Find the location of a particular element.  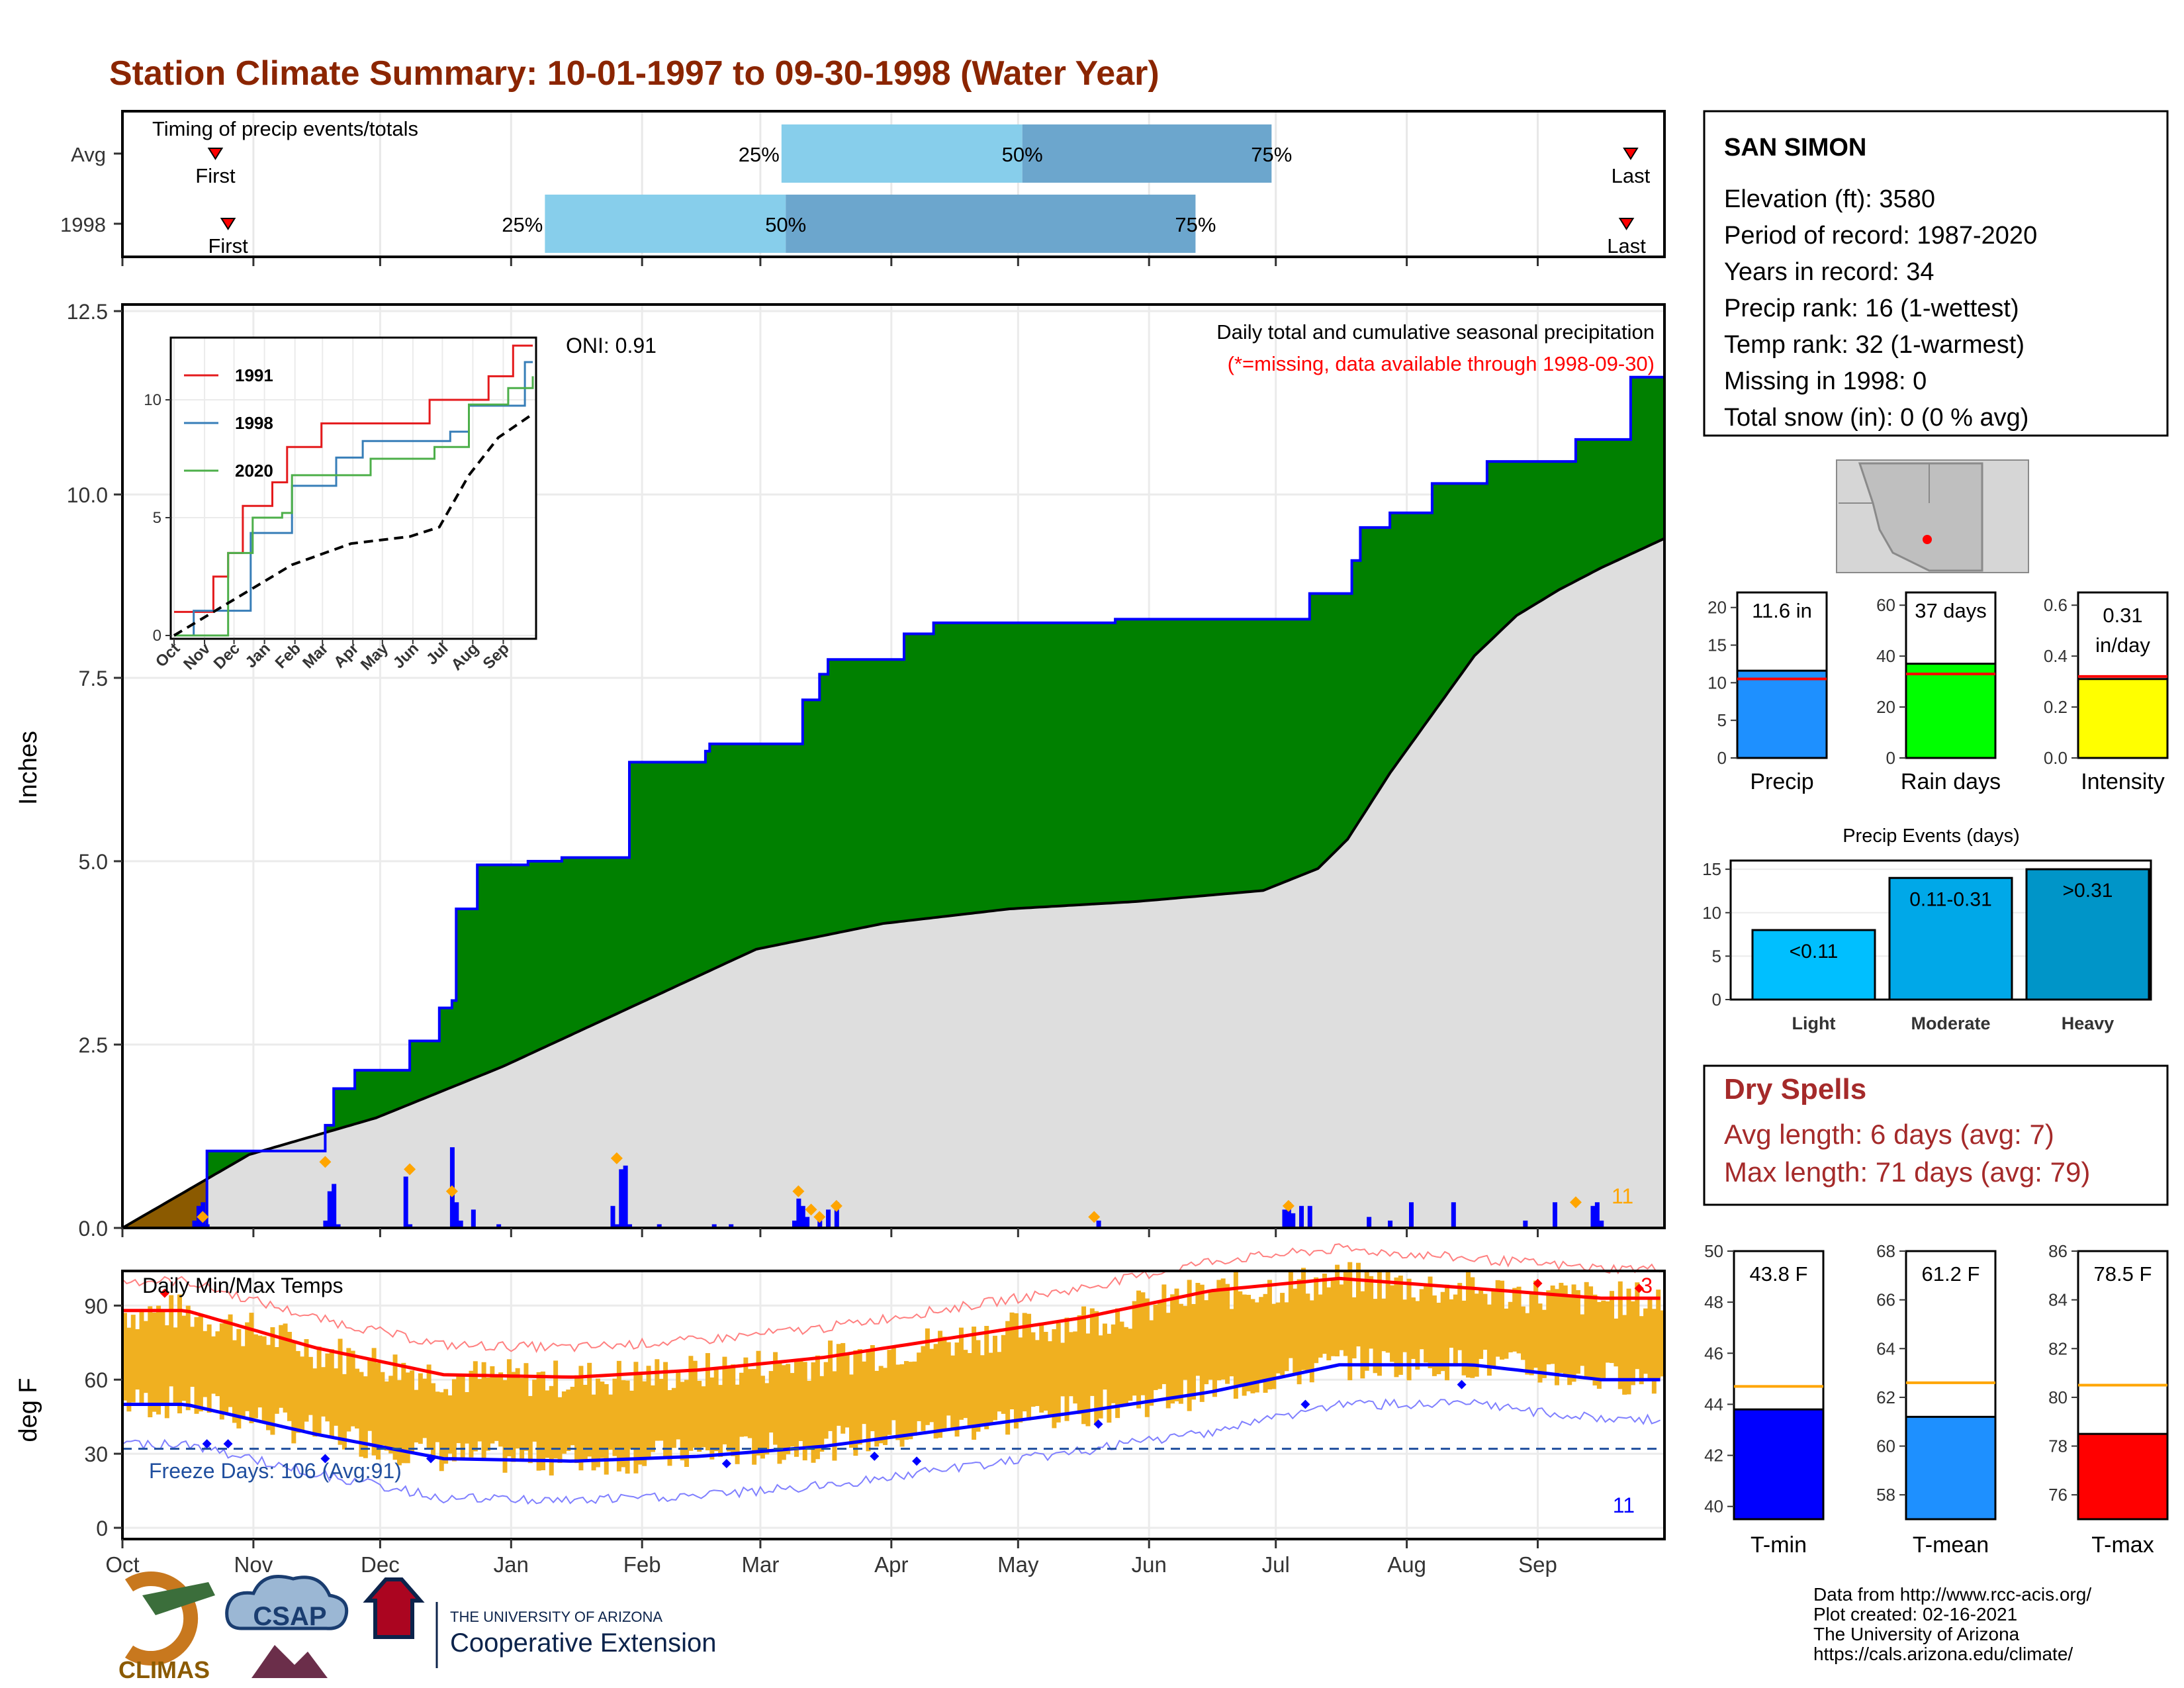

first-label: First is located at coordinates (215, 175).